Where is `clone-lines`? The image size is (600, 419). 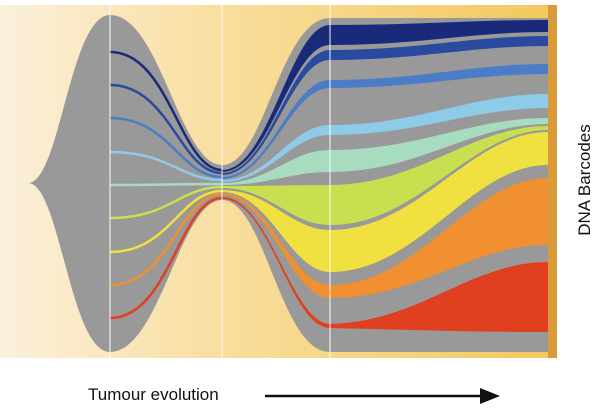 clone-lines is located at coordinates (166, 185).